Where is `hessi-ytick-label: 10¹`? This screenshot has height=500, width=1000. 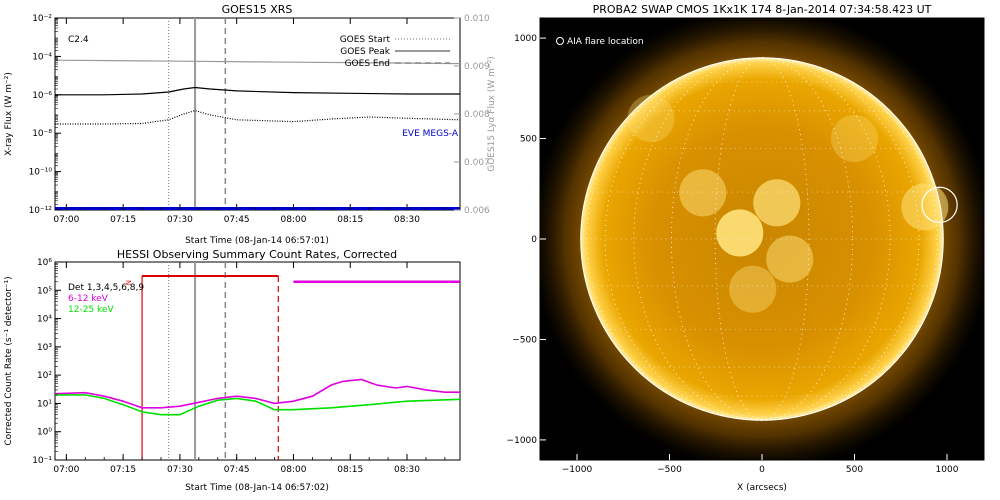 hessi-ytick-label: 10¹ is located at coordinates (44, 404).